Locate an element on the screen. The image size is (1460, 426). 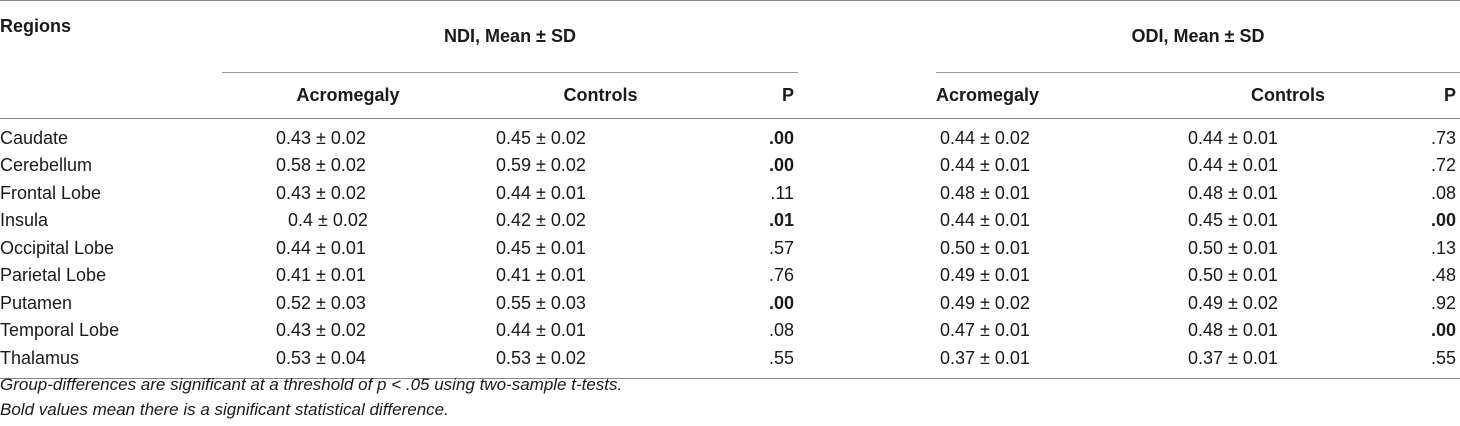
ndi-p-cell: .57 is located at coordinates (781, 247).